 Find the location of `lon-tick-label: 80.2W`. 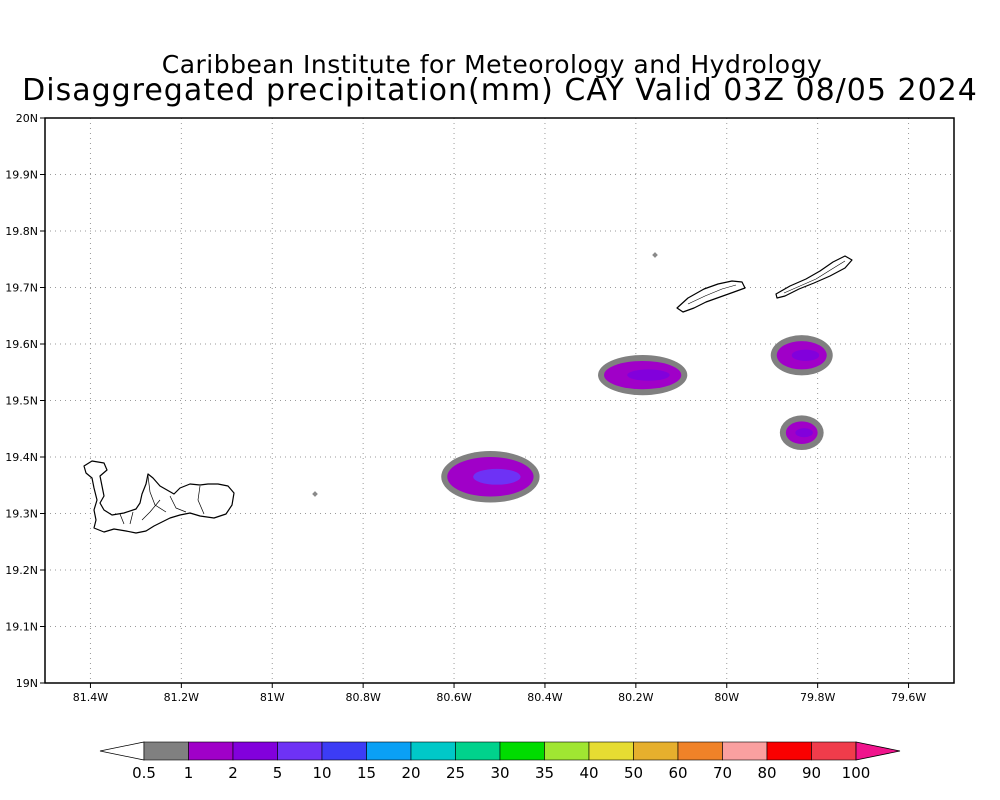

lon-tick-label: 80.2W is located at coordinates (635, 697).